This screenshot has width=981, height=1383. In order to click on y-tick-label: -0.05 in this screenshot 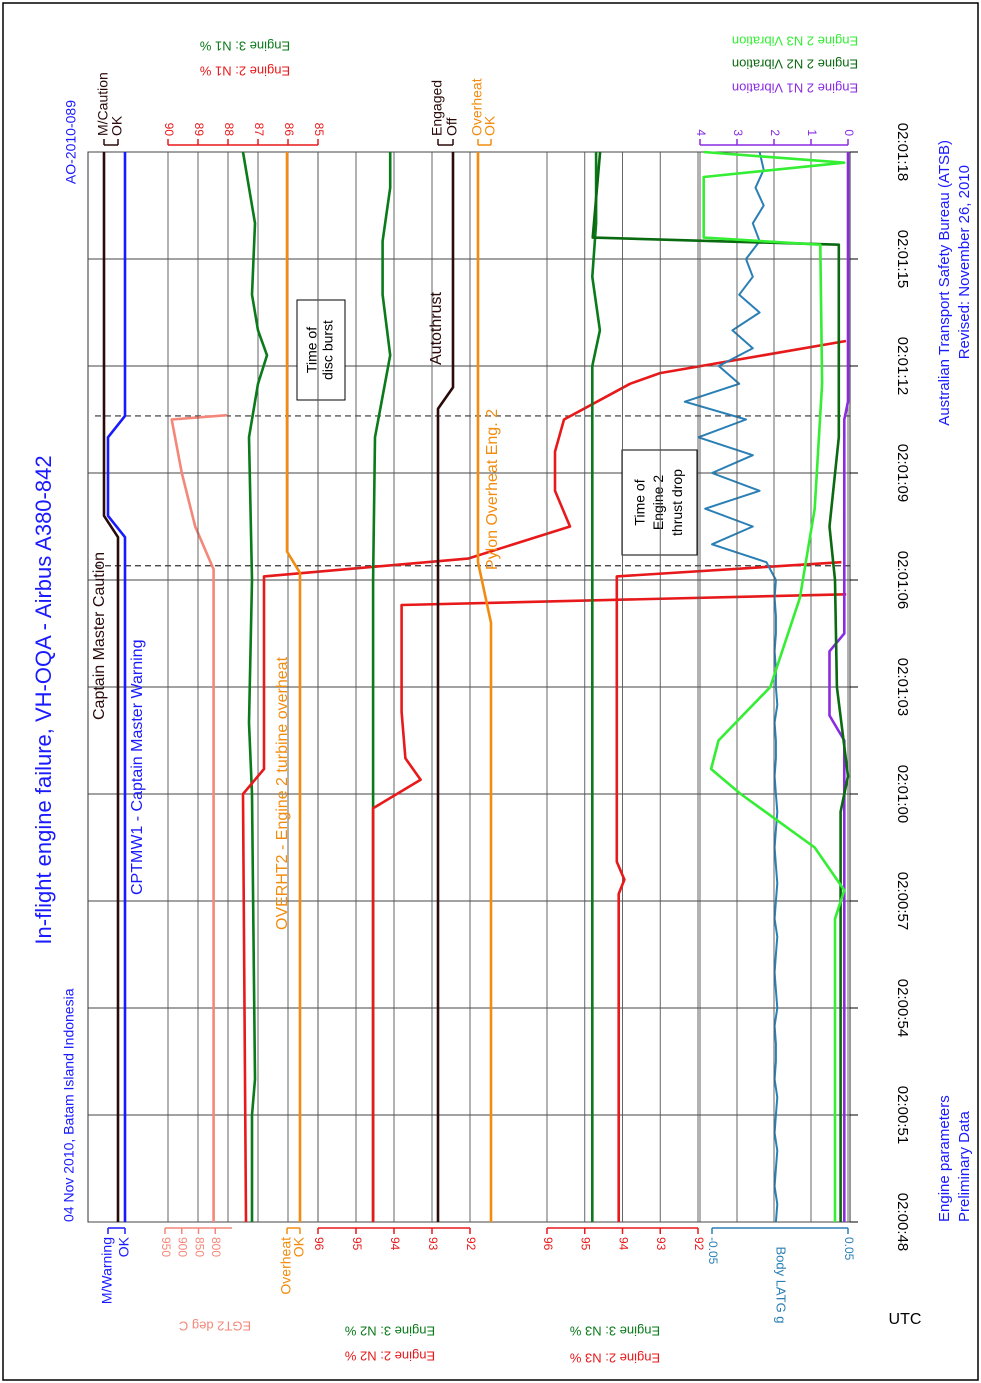, I will do `click(713, 1251)`.